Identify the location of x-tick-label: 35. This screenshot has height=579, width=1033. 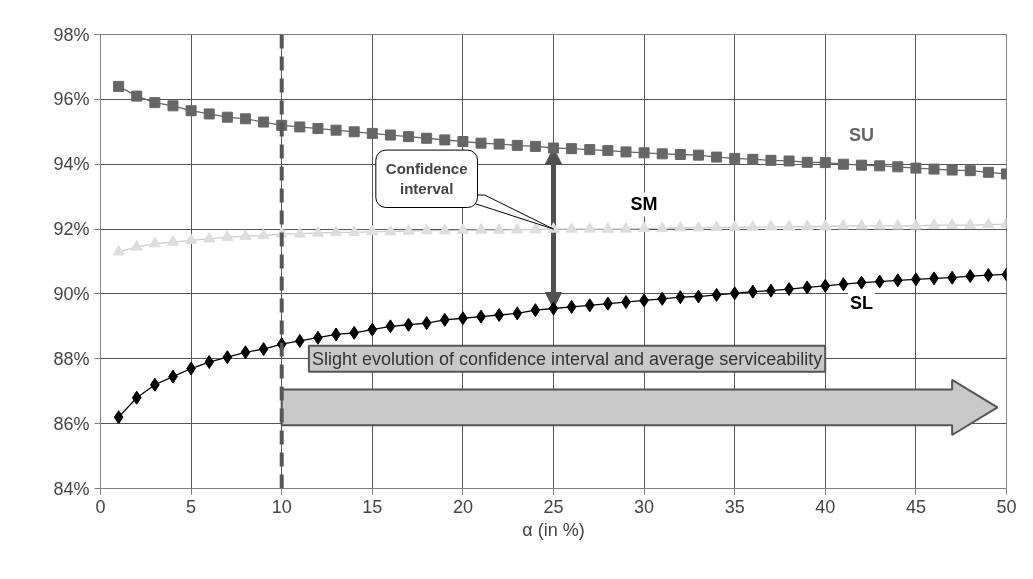
(734, 506).